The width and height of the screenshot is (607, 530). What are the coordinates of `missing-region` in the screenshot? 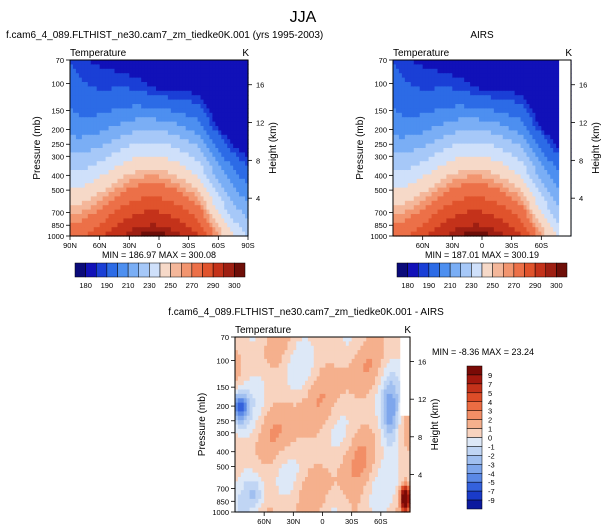 It's located at (565, 148).